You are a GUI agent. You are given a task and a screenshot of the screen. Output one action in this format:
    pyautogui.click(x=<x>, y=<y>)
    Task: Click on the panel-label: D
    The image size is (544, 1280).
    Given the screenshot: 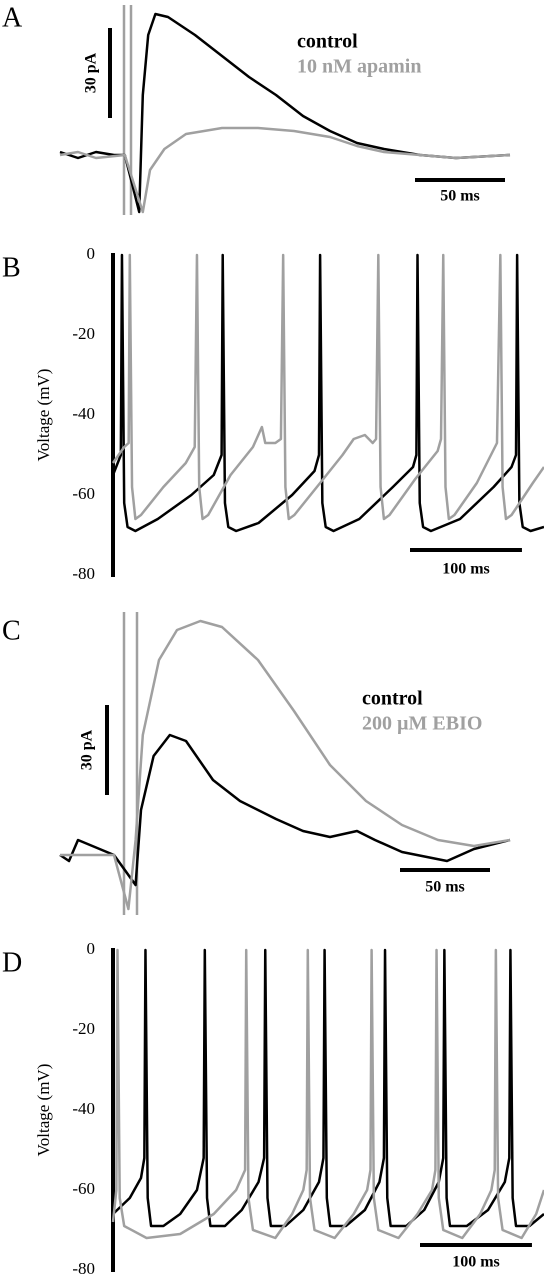 What is the action you would take?
    pyautogui.click(x=12, y=962)
    